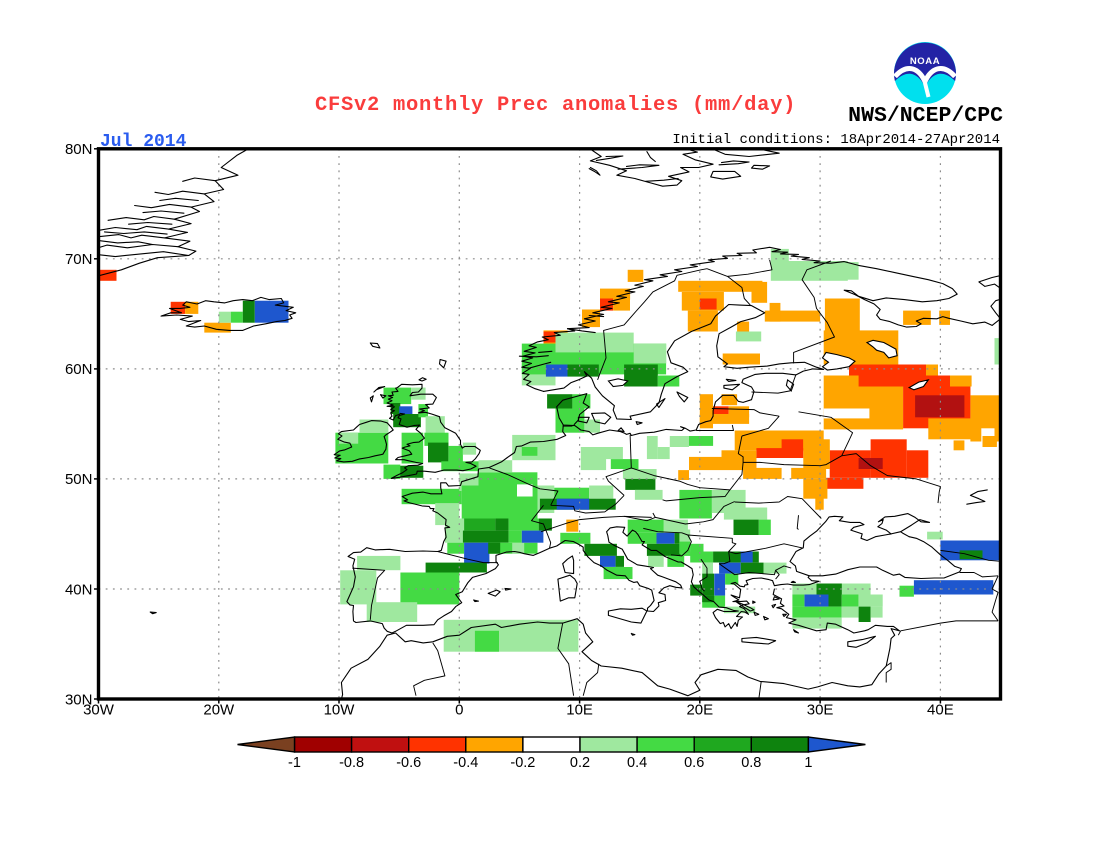 This screenshot has height=855, width=1100. What do you see at coordinates (143, 142) in the screenshot?
I see `svg-text: Jul 2014` at bounding box center [143, 142].